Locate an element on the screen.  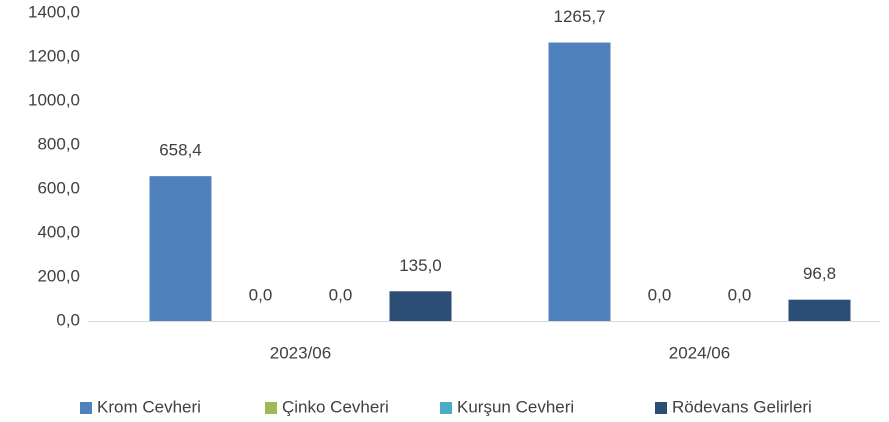
x-tick-label: 2023/06 is located at coordinates (300, 352).